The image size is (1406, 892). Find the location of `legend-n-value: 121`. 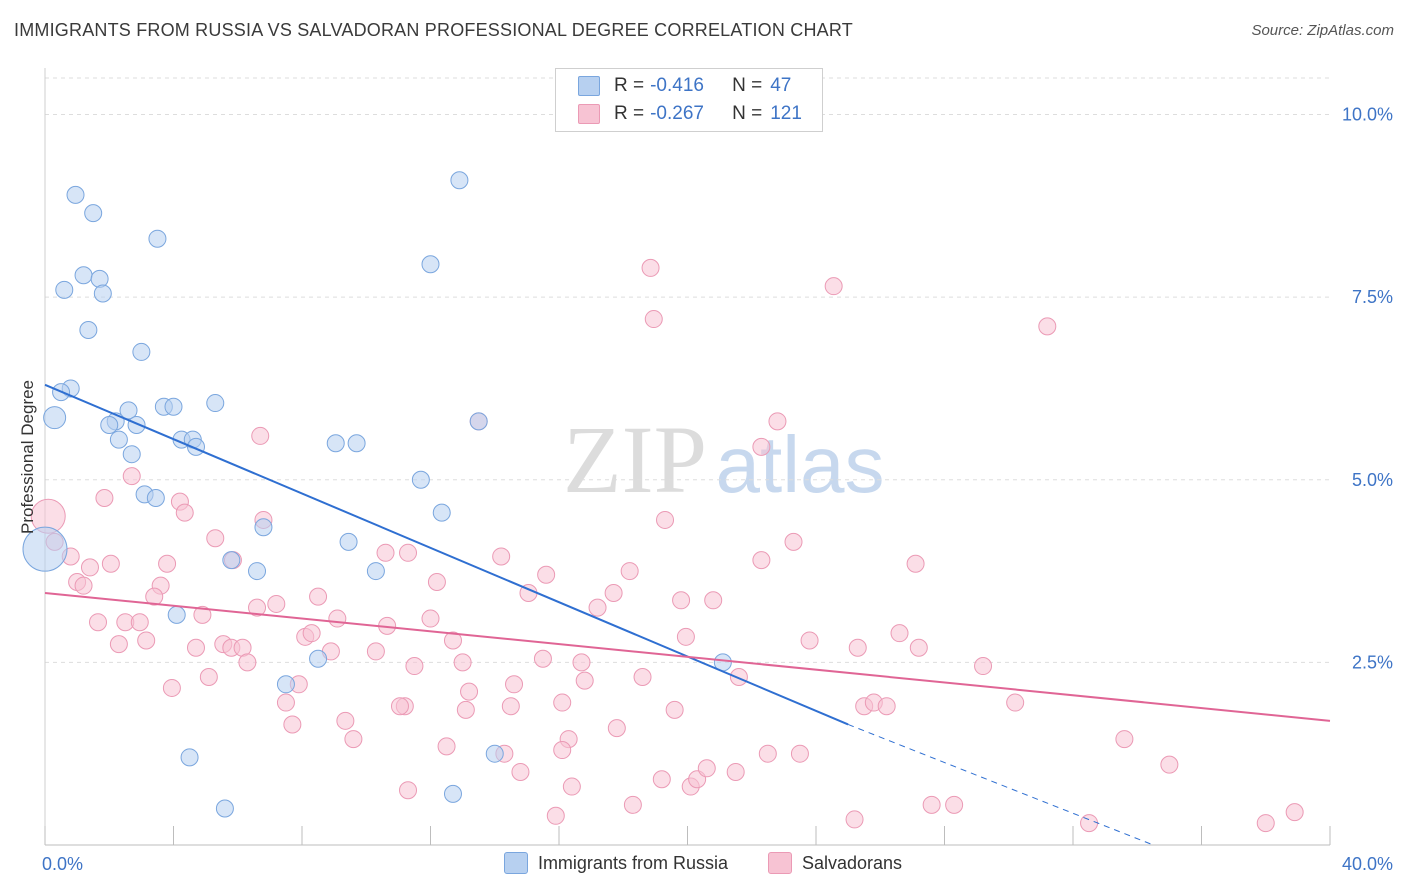

legend-n-value: 121 is located at coordinates (786, 113).